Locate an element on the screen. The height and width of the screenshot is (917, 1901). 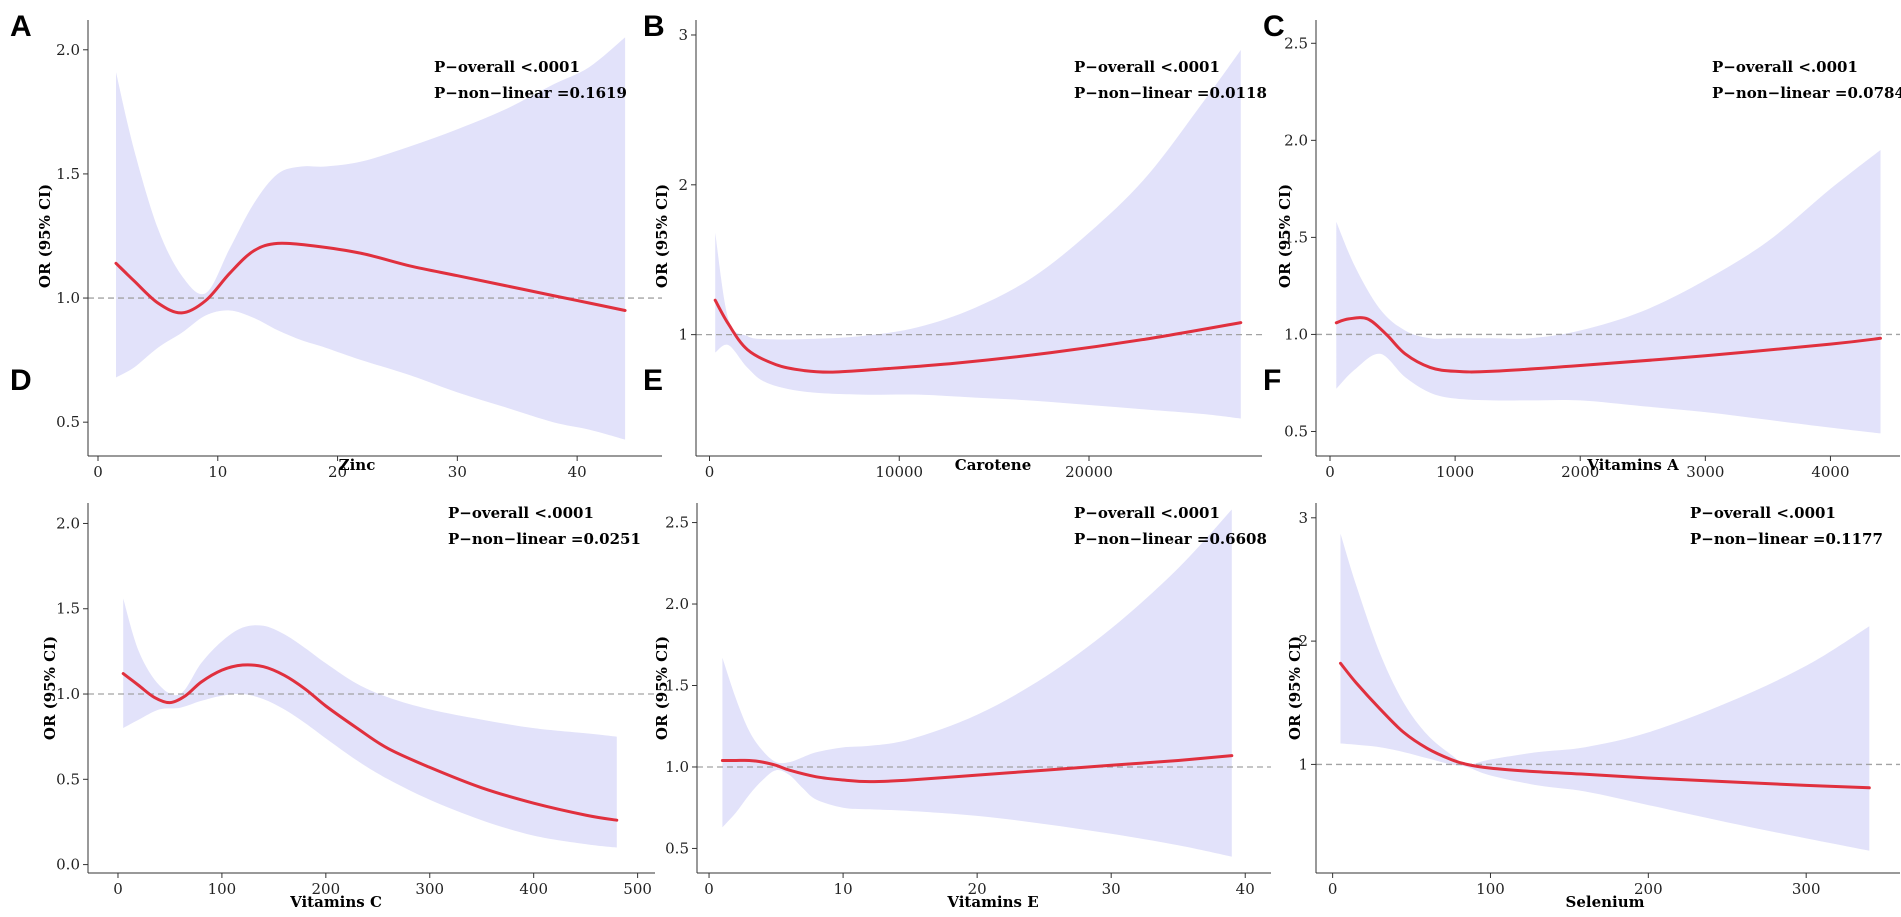
y-tick-label-e: 1.5 is located at coordinates (677, 686).